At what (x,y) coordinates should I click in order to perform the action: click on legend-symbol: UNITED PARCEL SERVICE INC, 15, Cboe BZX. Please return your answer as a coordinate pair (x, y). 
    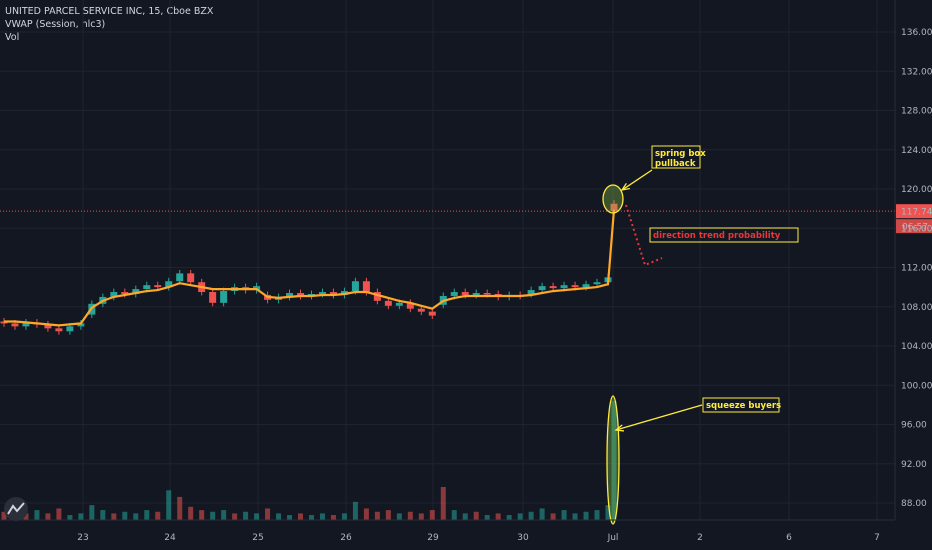
    Looking at the image, I should click on (109, 11).